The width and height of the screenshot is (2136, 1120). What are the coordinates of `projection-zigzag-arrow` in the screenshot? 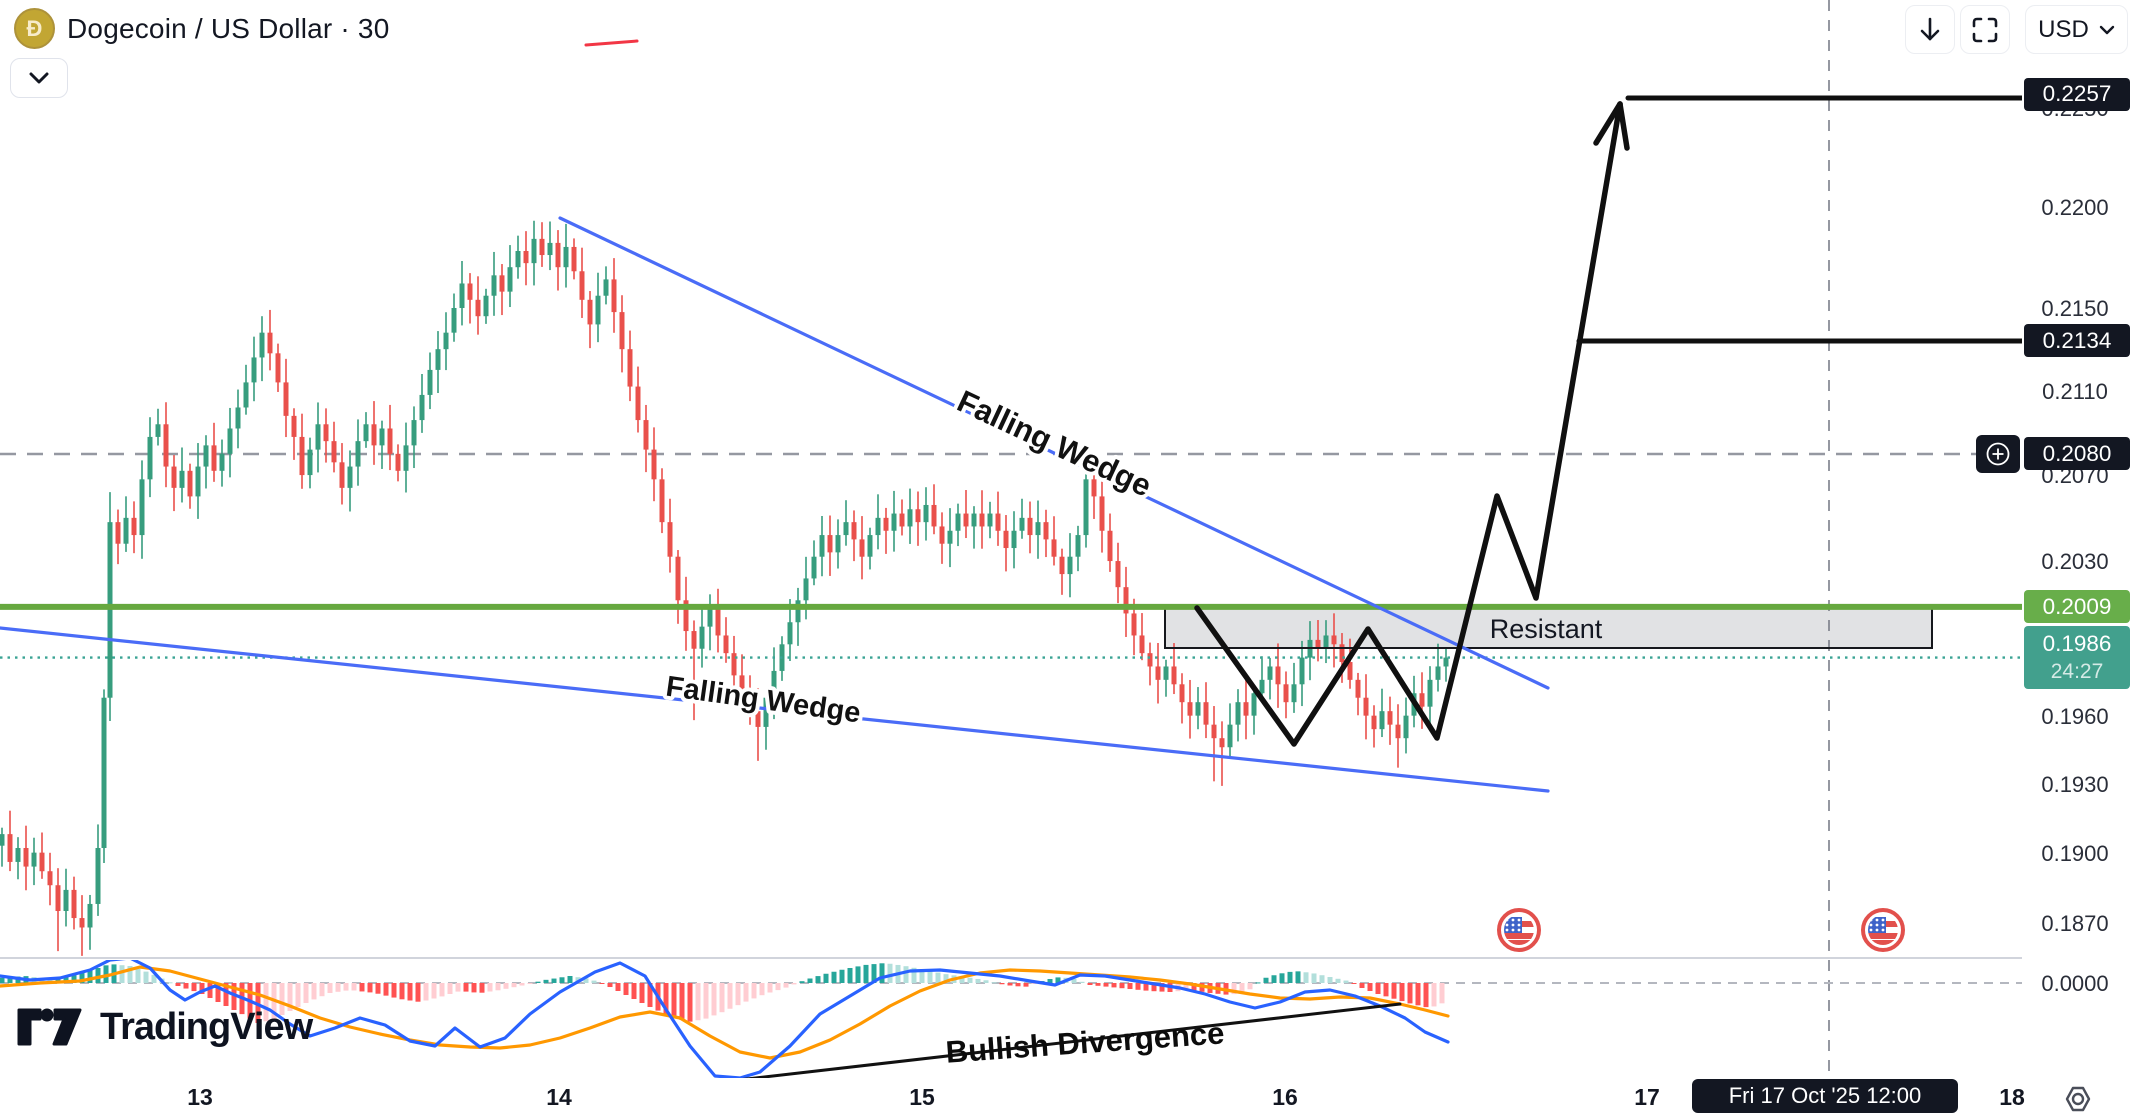 It's located at (1408, 424).